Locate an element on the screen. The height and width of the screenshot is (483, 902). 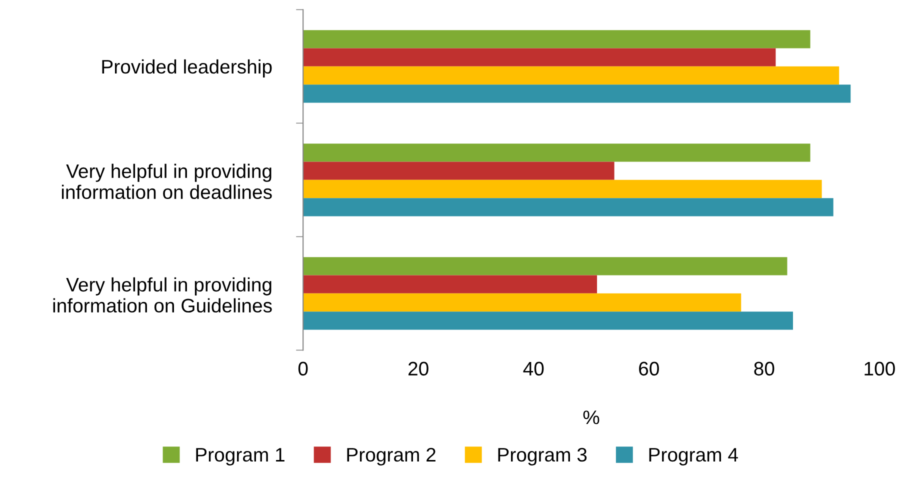
x-tick-label: 80 is located at coordinates (764, 369).